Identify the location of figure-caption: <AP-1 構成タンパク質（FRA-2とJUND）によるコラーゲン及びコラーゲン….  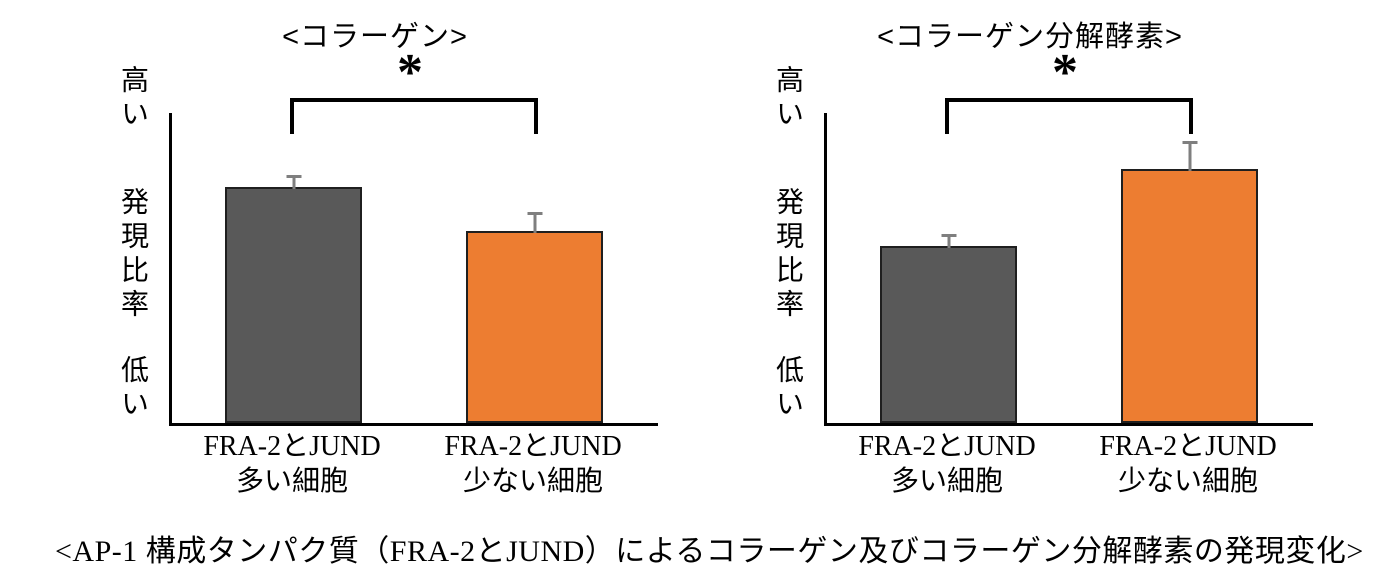
(709, 551).